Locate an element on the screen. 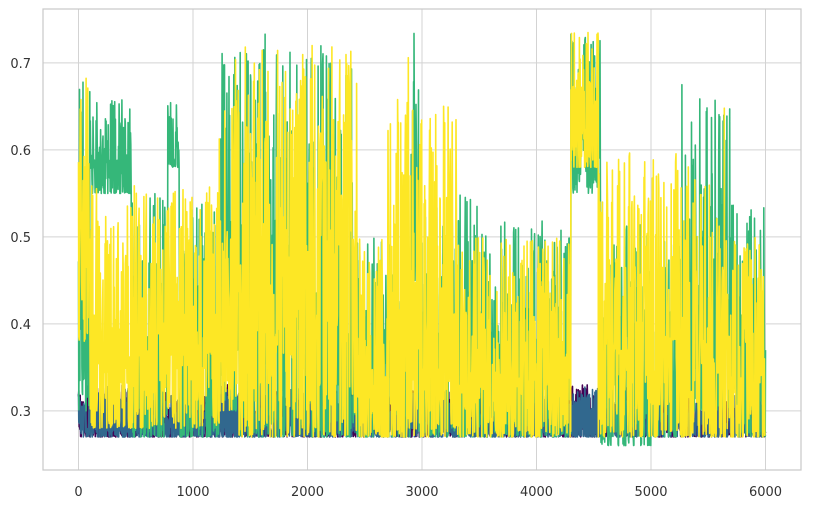 Image resolution: width=829 pixels, height=509 pixels. x-tick-label: 0 is located at coordinates (78, 492).